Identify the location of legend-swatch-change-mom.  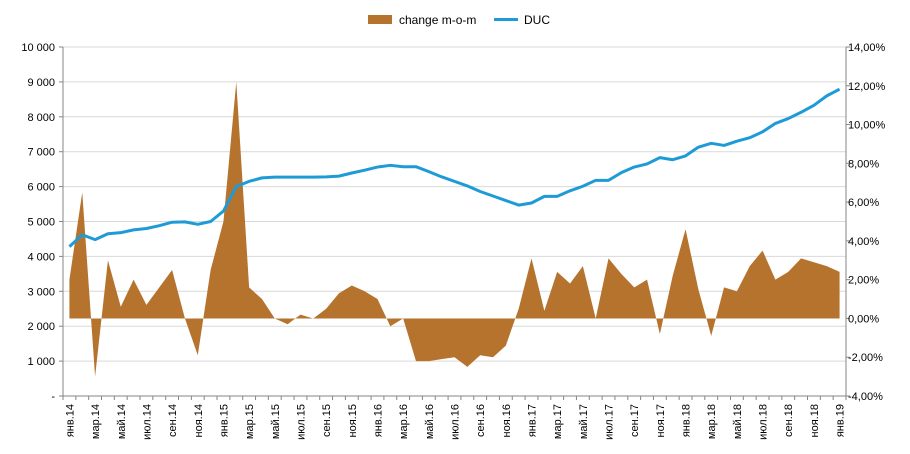
(380, 19).